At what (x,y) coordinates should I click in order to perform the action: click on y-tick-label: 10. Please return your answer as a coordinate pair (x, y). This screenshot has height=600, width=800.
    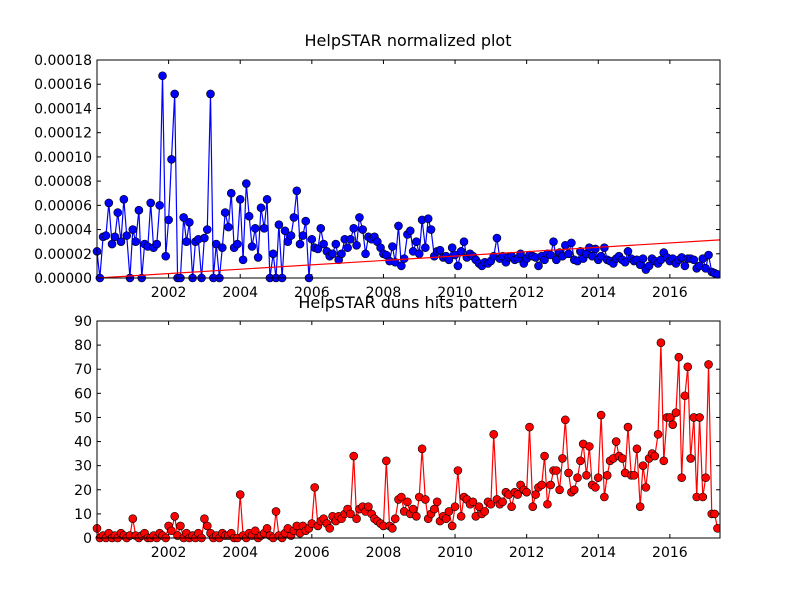
    Looking at the image, I should click on (83, 515).